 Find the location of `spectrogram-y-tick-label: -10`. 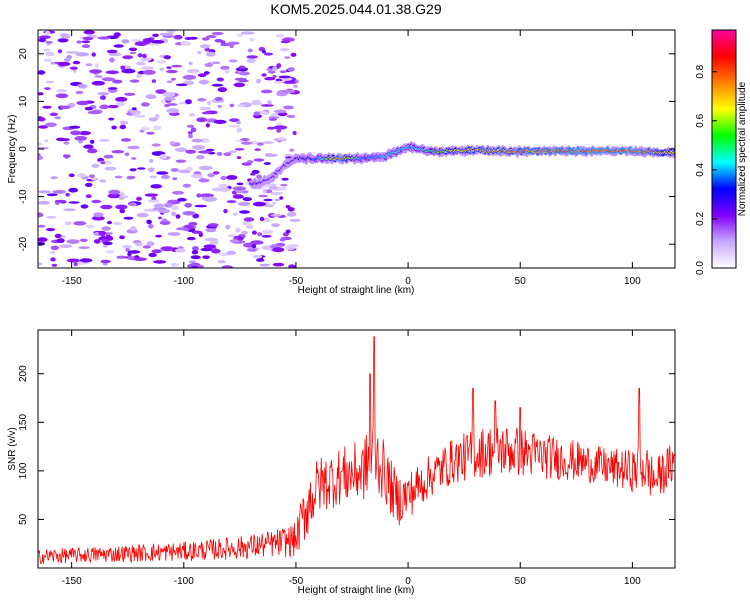

spectrogram-y-tick-label: -10 is located at coordinates (23, 196).